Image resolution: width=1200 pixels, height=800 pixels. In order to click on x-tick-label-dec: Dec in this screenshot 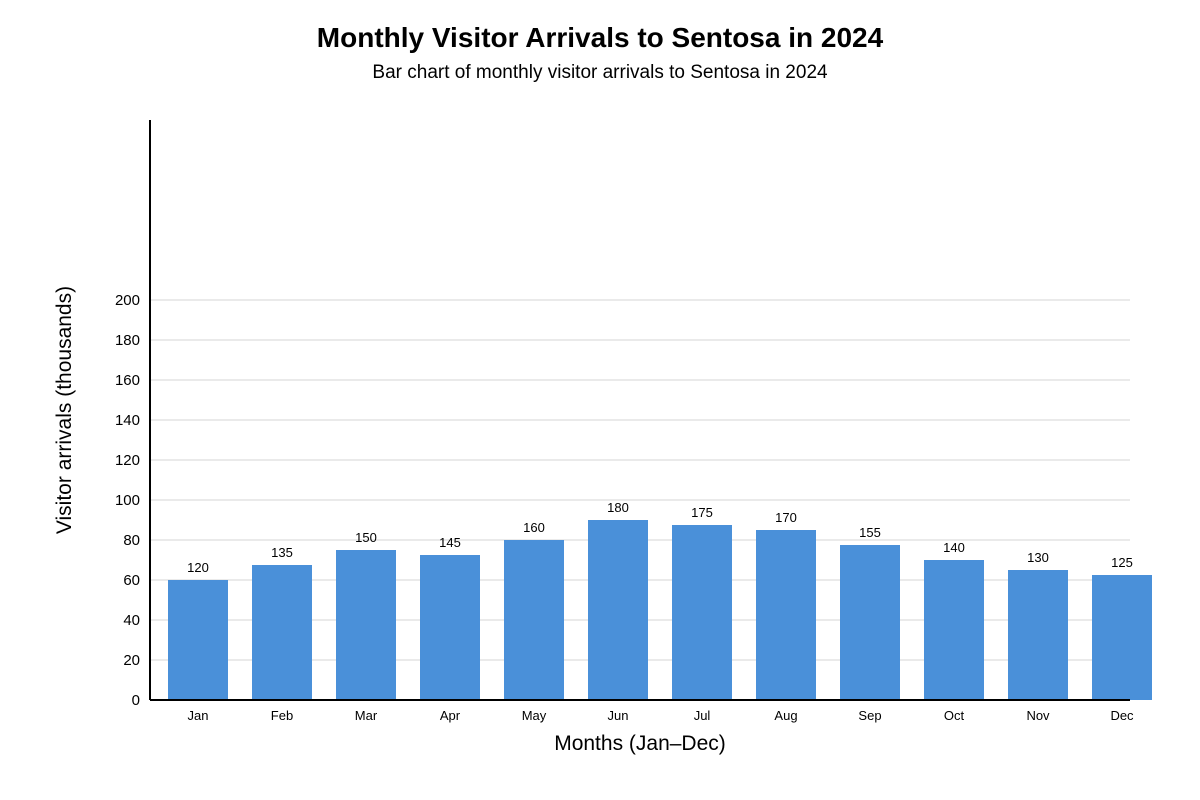, I will do `click(1122, 715)`.